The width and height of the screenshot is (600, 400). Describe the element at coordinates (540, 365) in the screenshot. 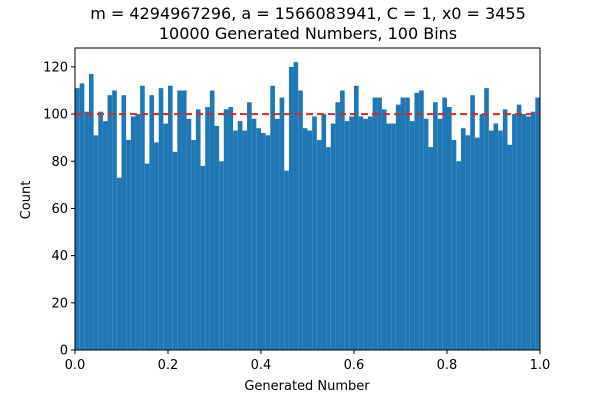

I see `x-tick-label: 1.0` at that location.